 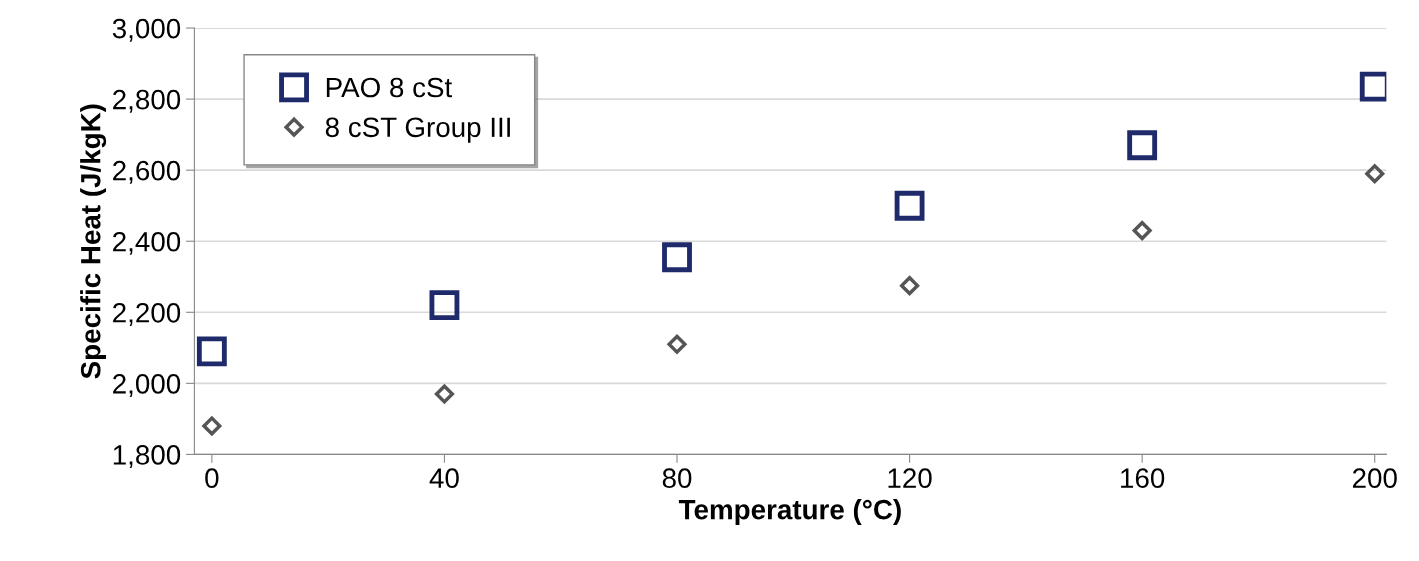 I want to click on y-axis-title: Specific Heat (J/kgK), so click(x=93, y=241).